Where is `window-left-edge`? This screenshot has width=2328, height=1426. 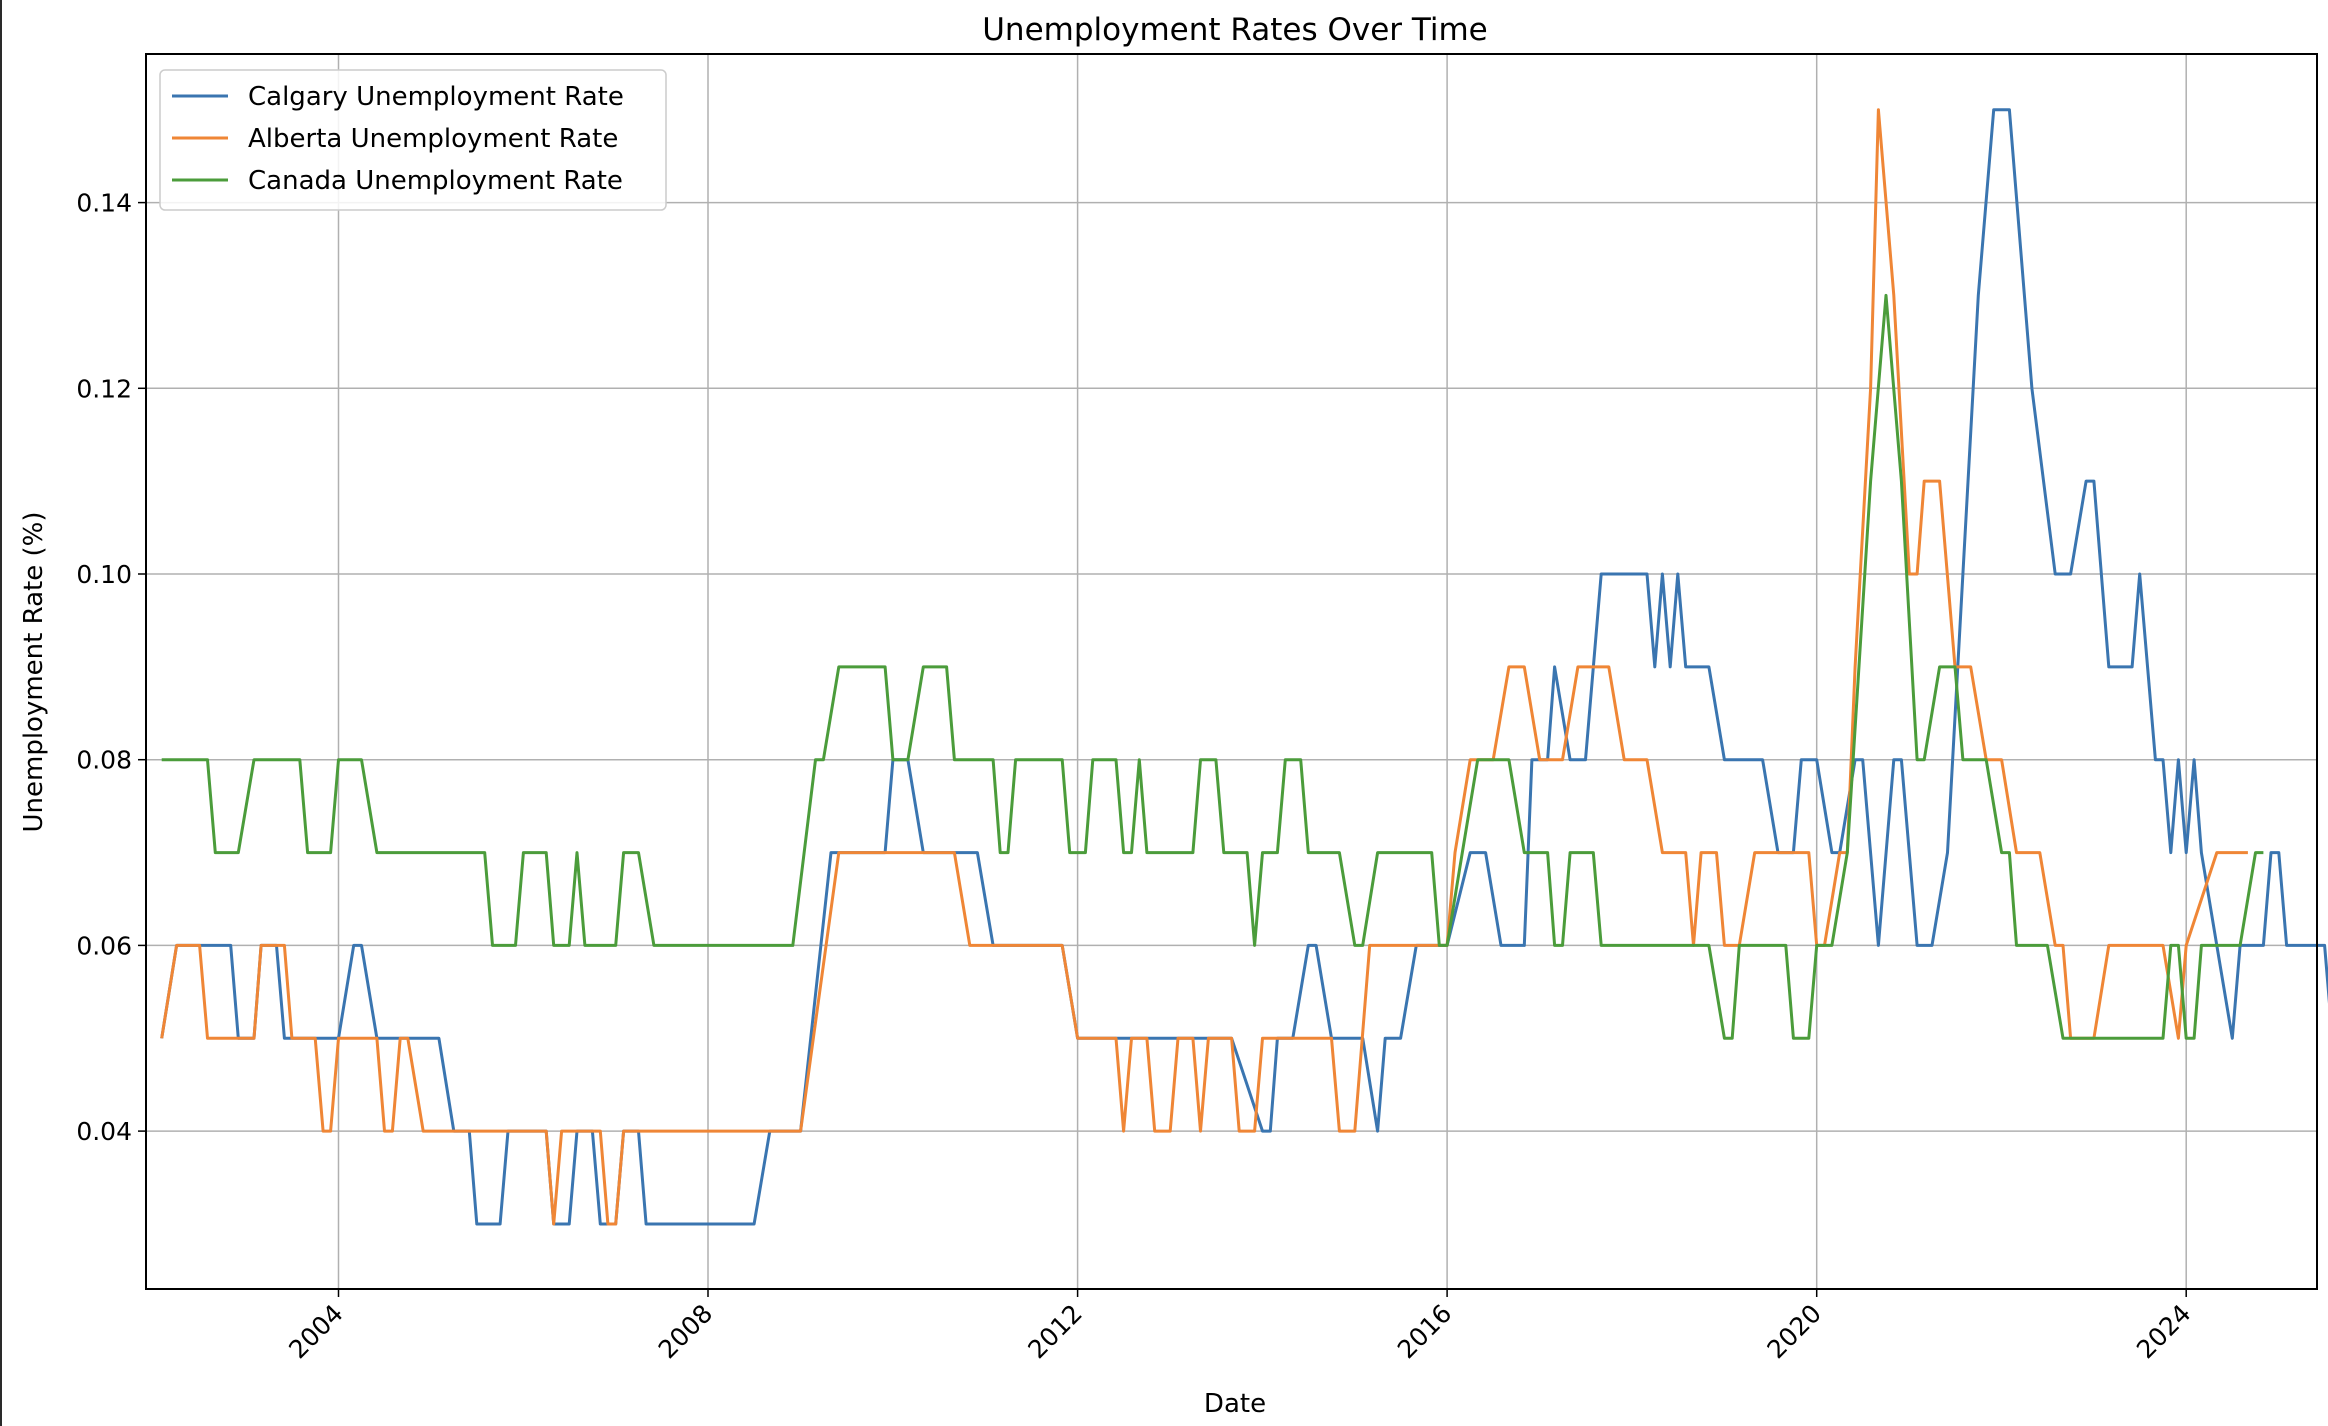 window-left-edge is located at coordinates (1, 713).